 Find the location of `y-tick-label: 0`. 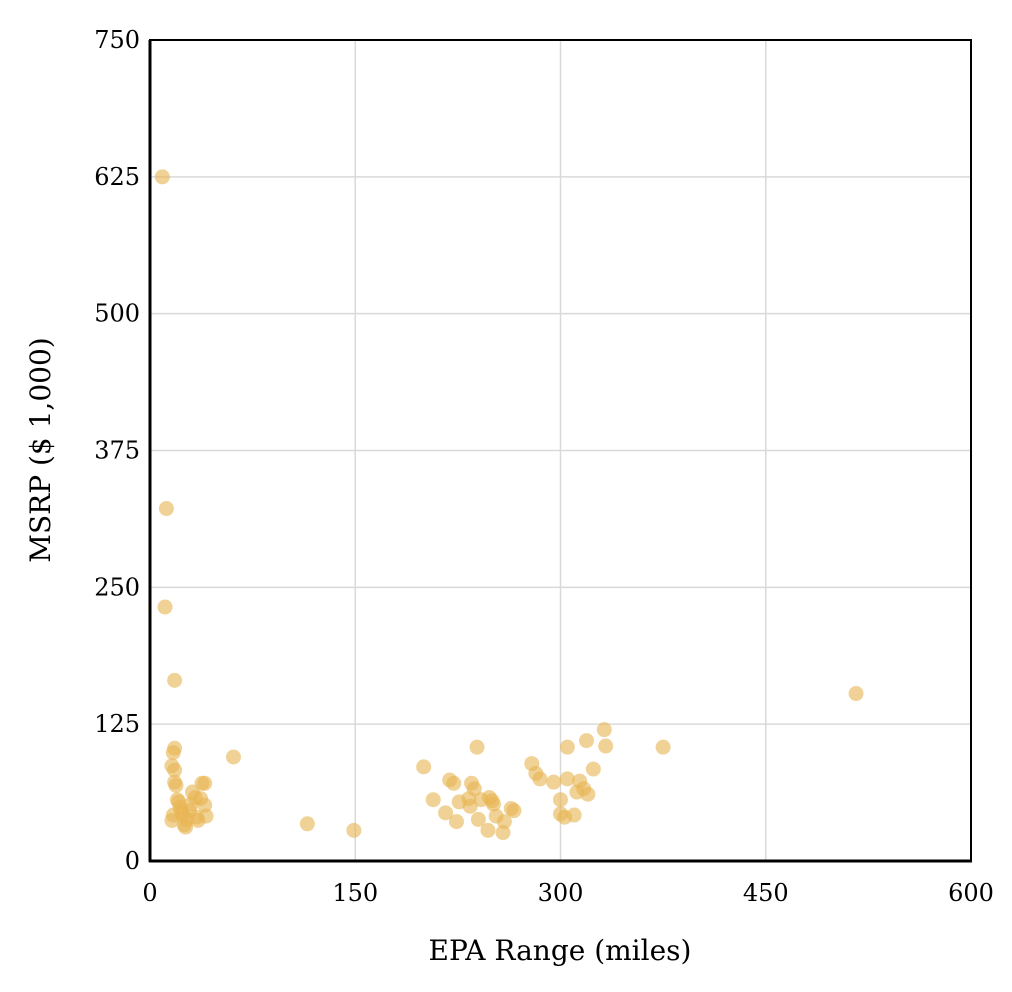

y-tick-label: 0 is located at coordinates (132, 861).